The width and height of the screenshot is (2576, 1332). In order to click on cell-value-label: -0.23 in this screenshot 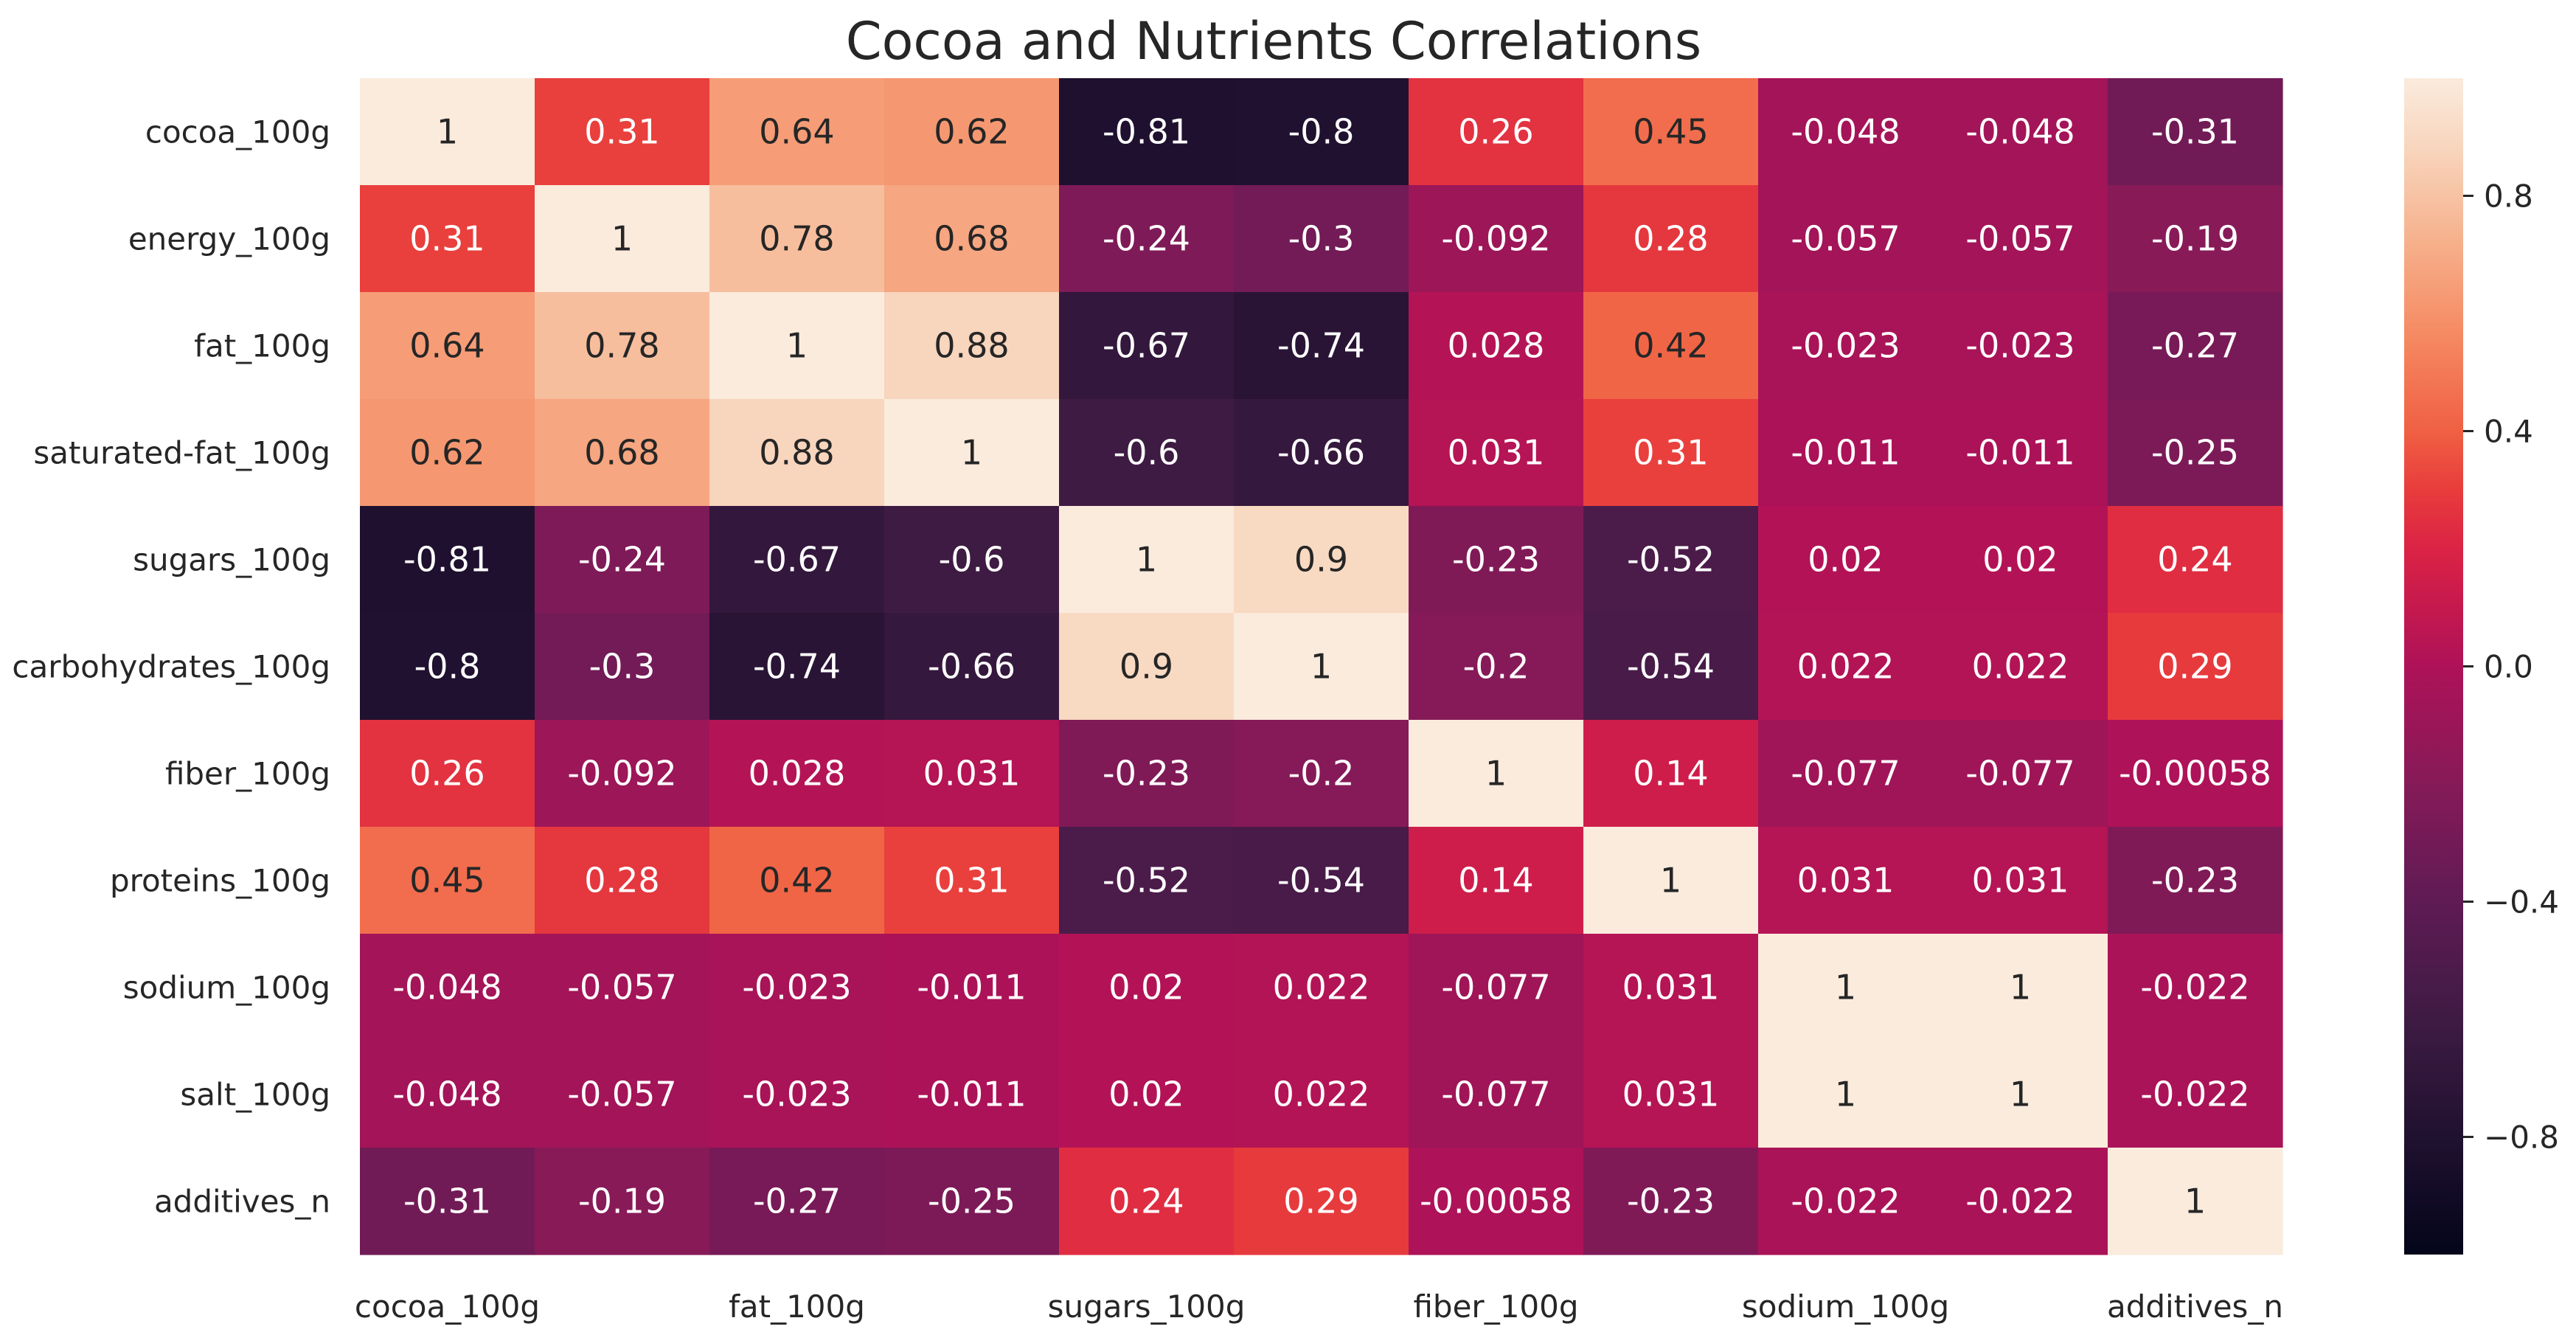, I will do `click(1146, 774)`.